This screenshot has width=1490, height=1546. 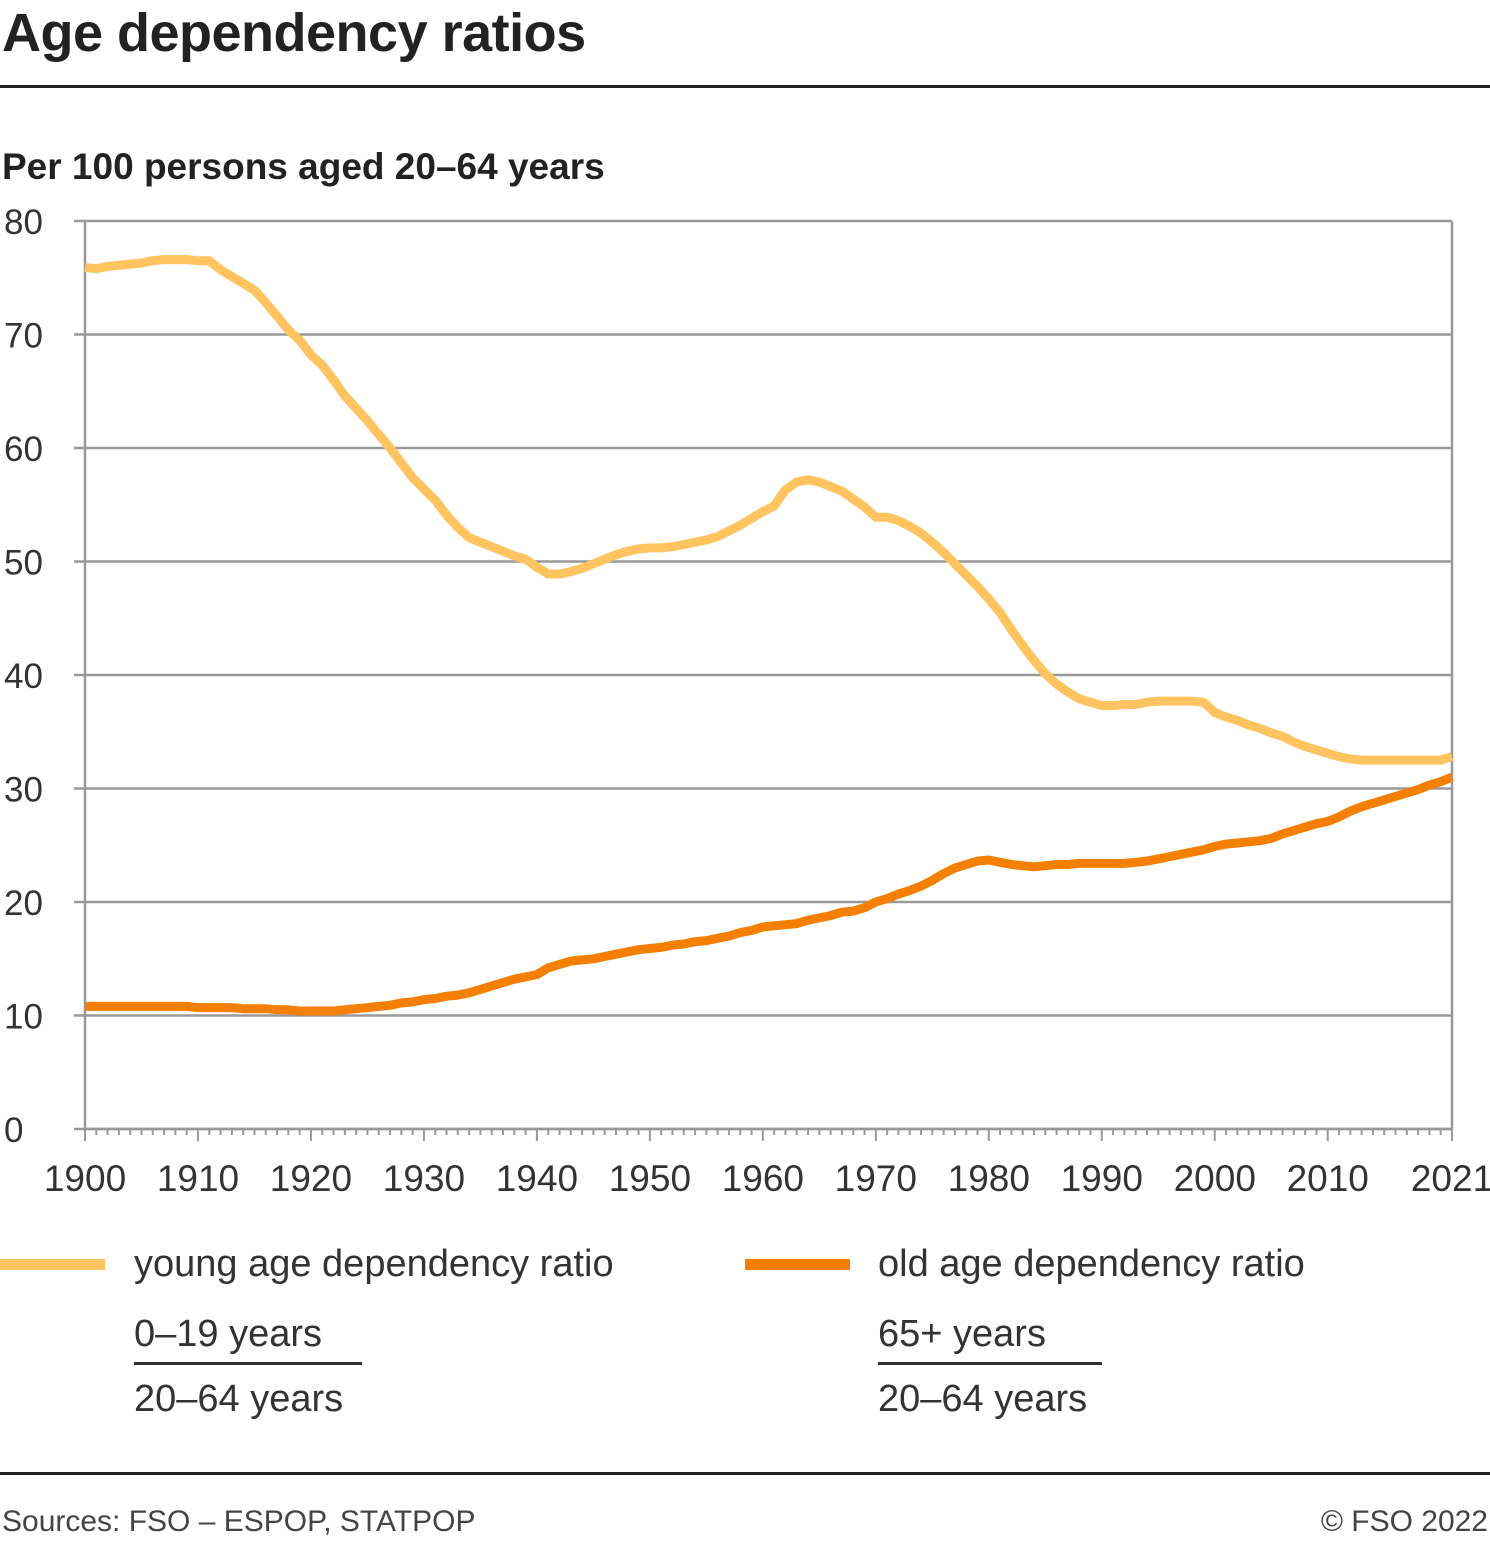 What do you see at coordinates (745, 1473) in the screenshot?
I see `footer-rule` at bounding box center [745, 1473].